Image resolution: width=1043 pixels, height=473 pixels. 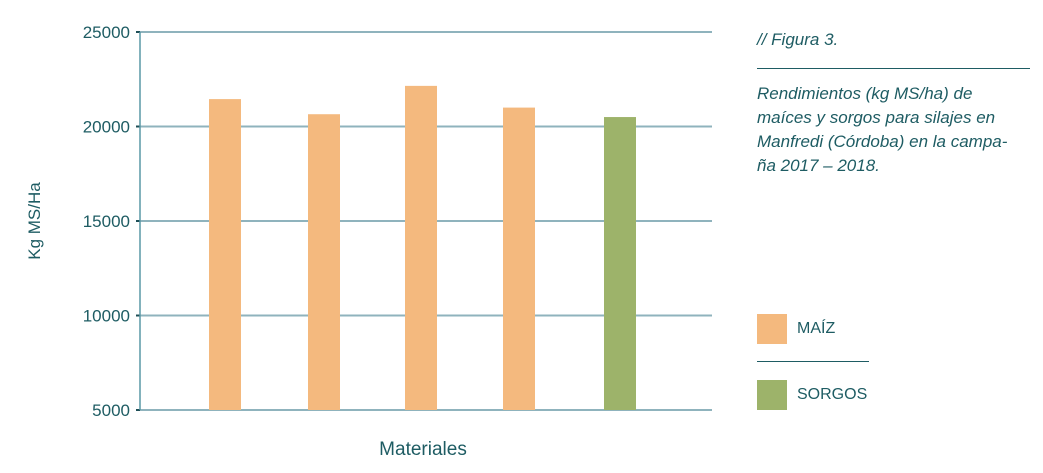 I want to click on legend-label: SORGOS, so click(x=832, y=394).